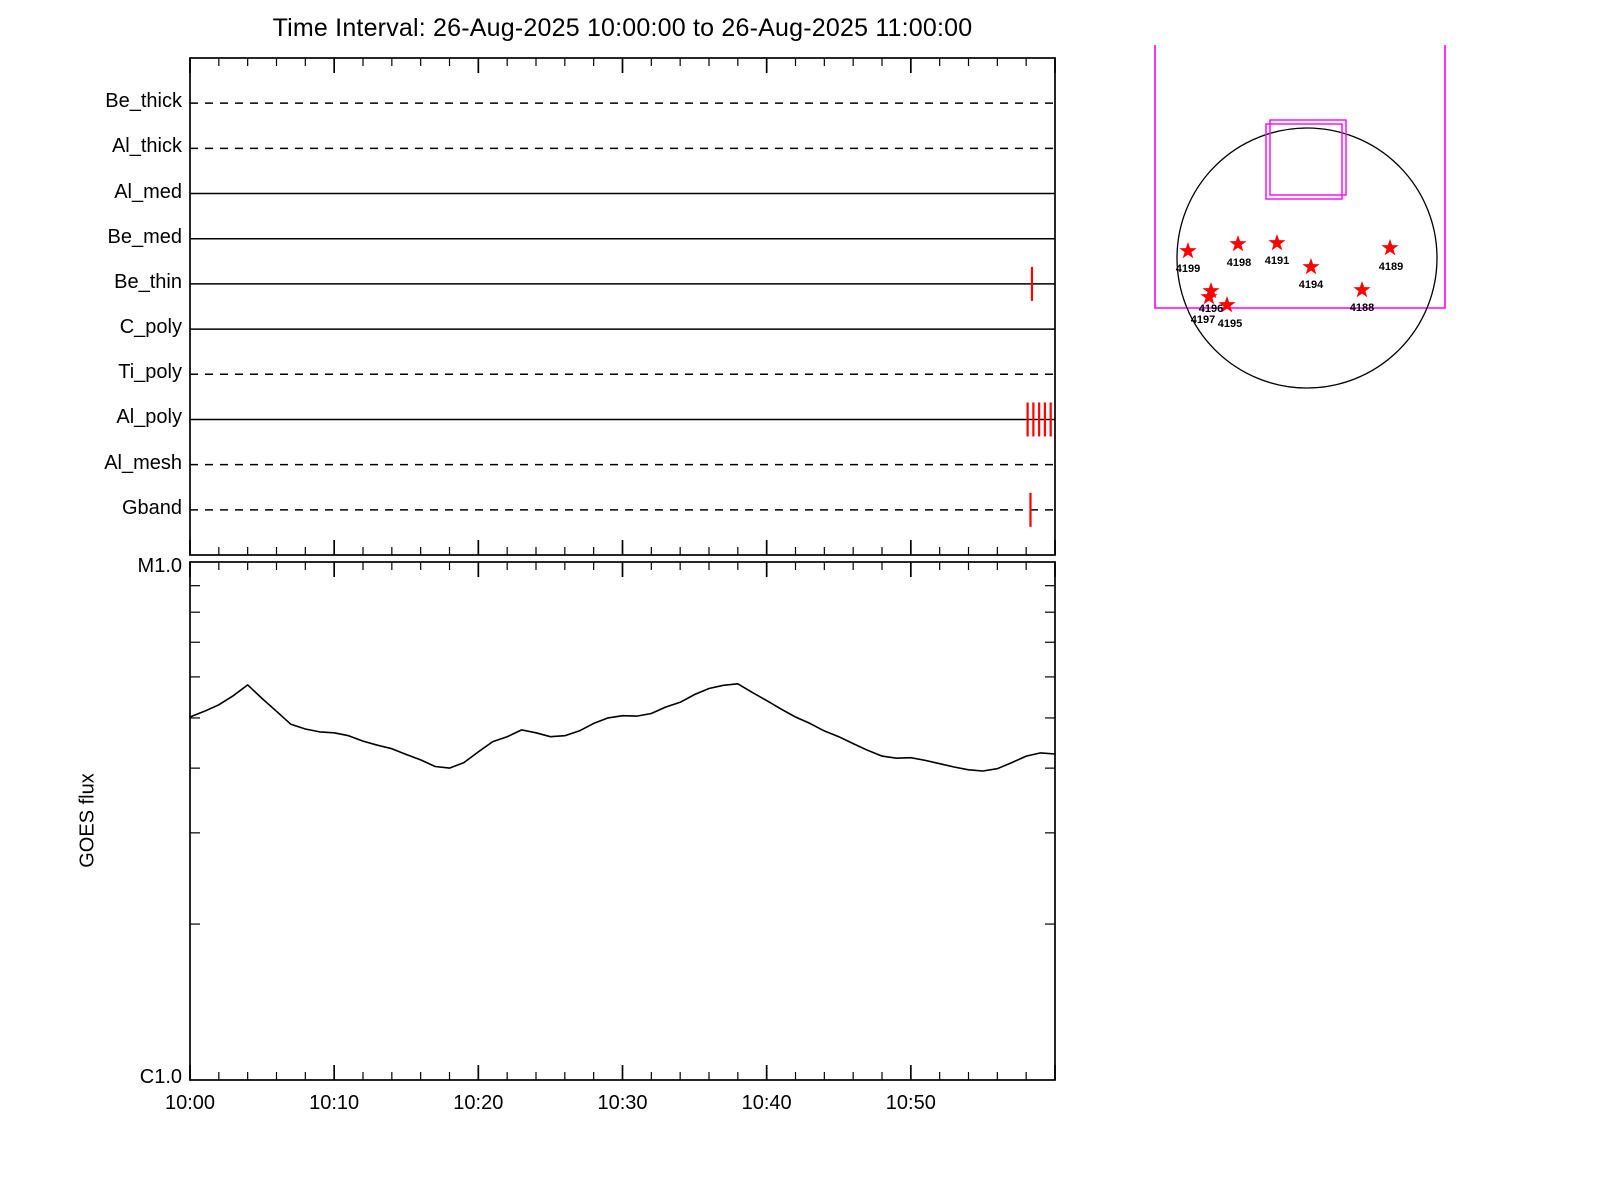  I want to click on goes-ylabel: GOES flux, so click(87, 820).